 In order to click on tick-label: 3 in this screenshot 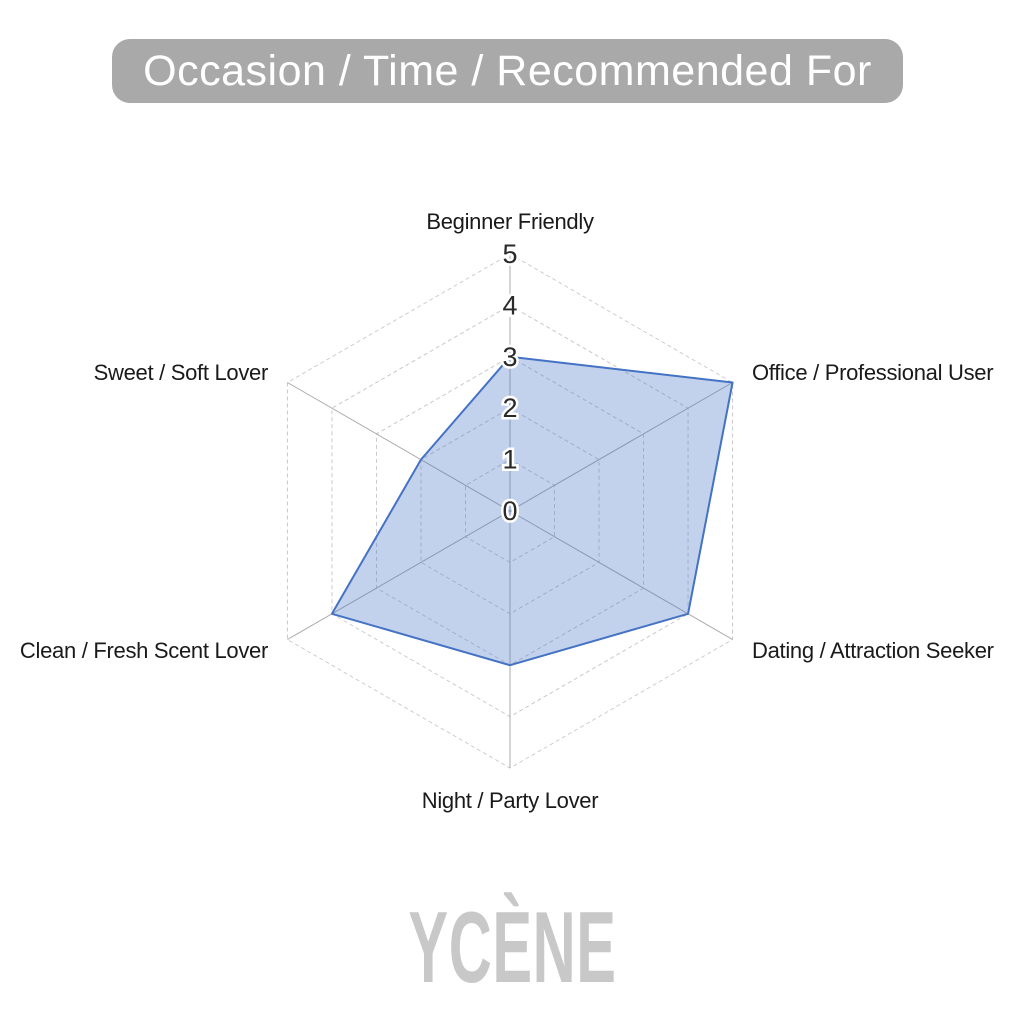, I will do `click(509, 357)`.